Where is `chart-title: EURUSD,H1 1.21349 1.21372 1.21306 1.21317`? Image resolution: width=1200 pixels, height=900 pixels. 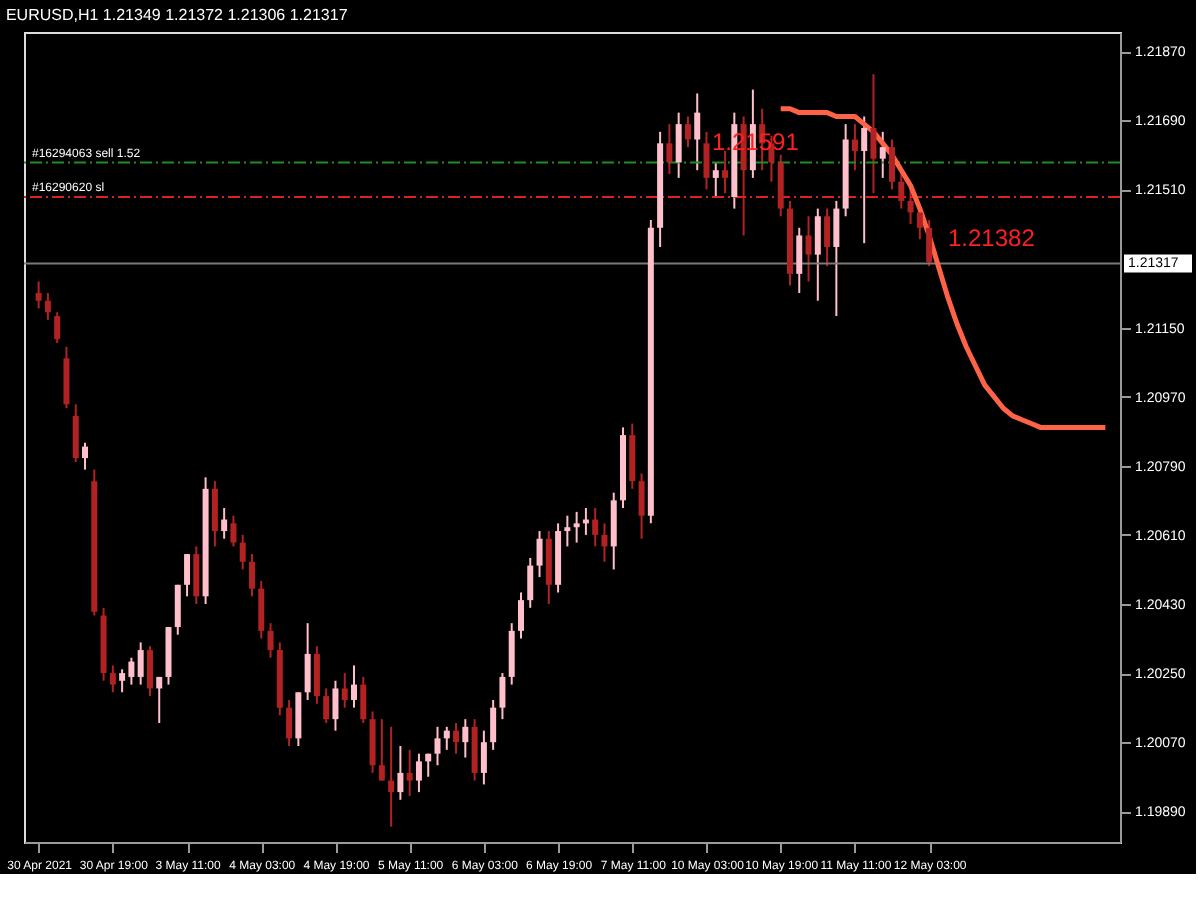 chart-title: EURUSD,H1 1.21349 1.21372 1.21306 1.21317 is located at coordinates (177, 15).